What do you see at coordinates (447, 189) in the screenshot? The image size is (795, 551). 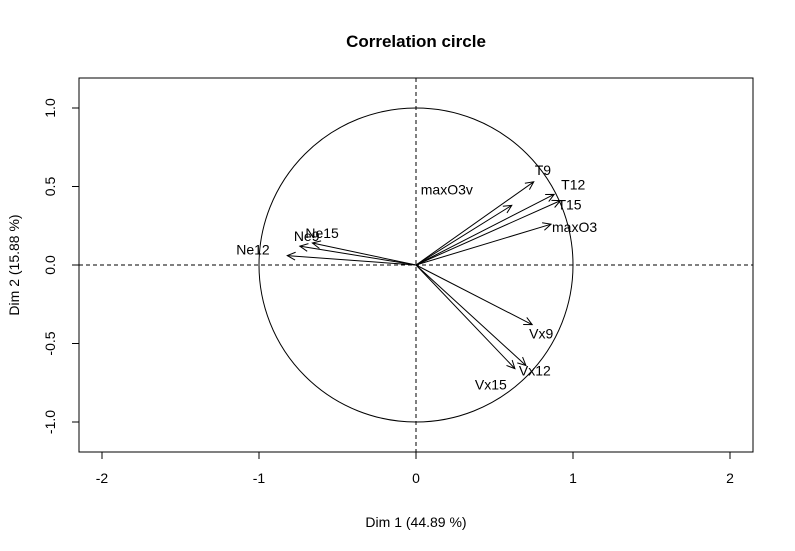 I see `variable-label-maxo3v: maxO3v` at bounding box center [447, 189].